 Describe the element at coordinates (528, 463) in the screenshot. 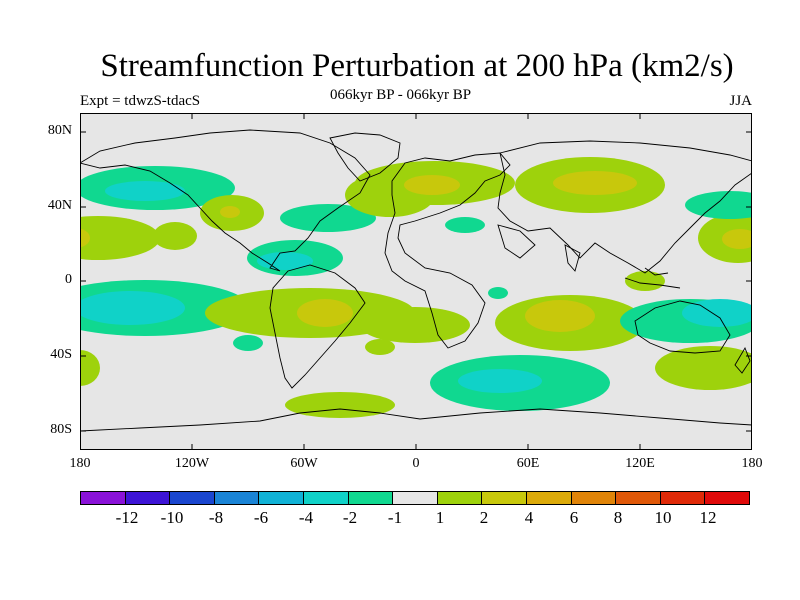

I see `lon-label-60e: 60E` at that location.